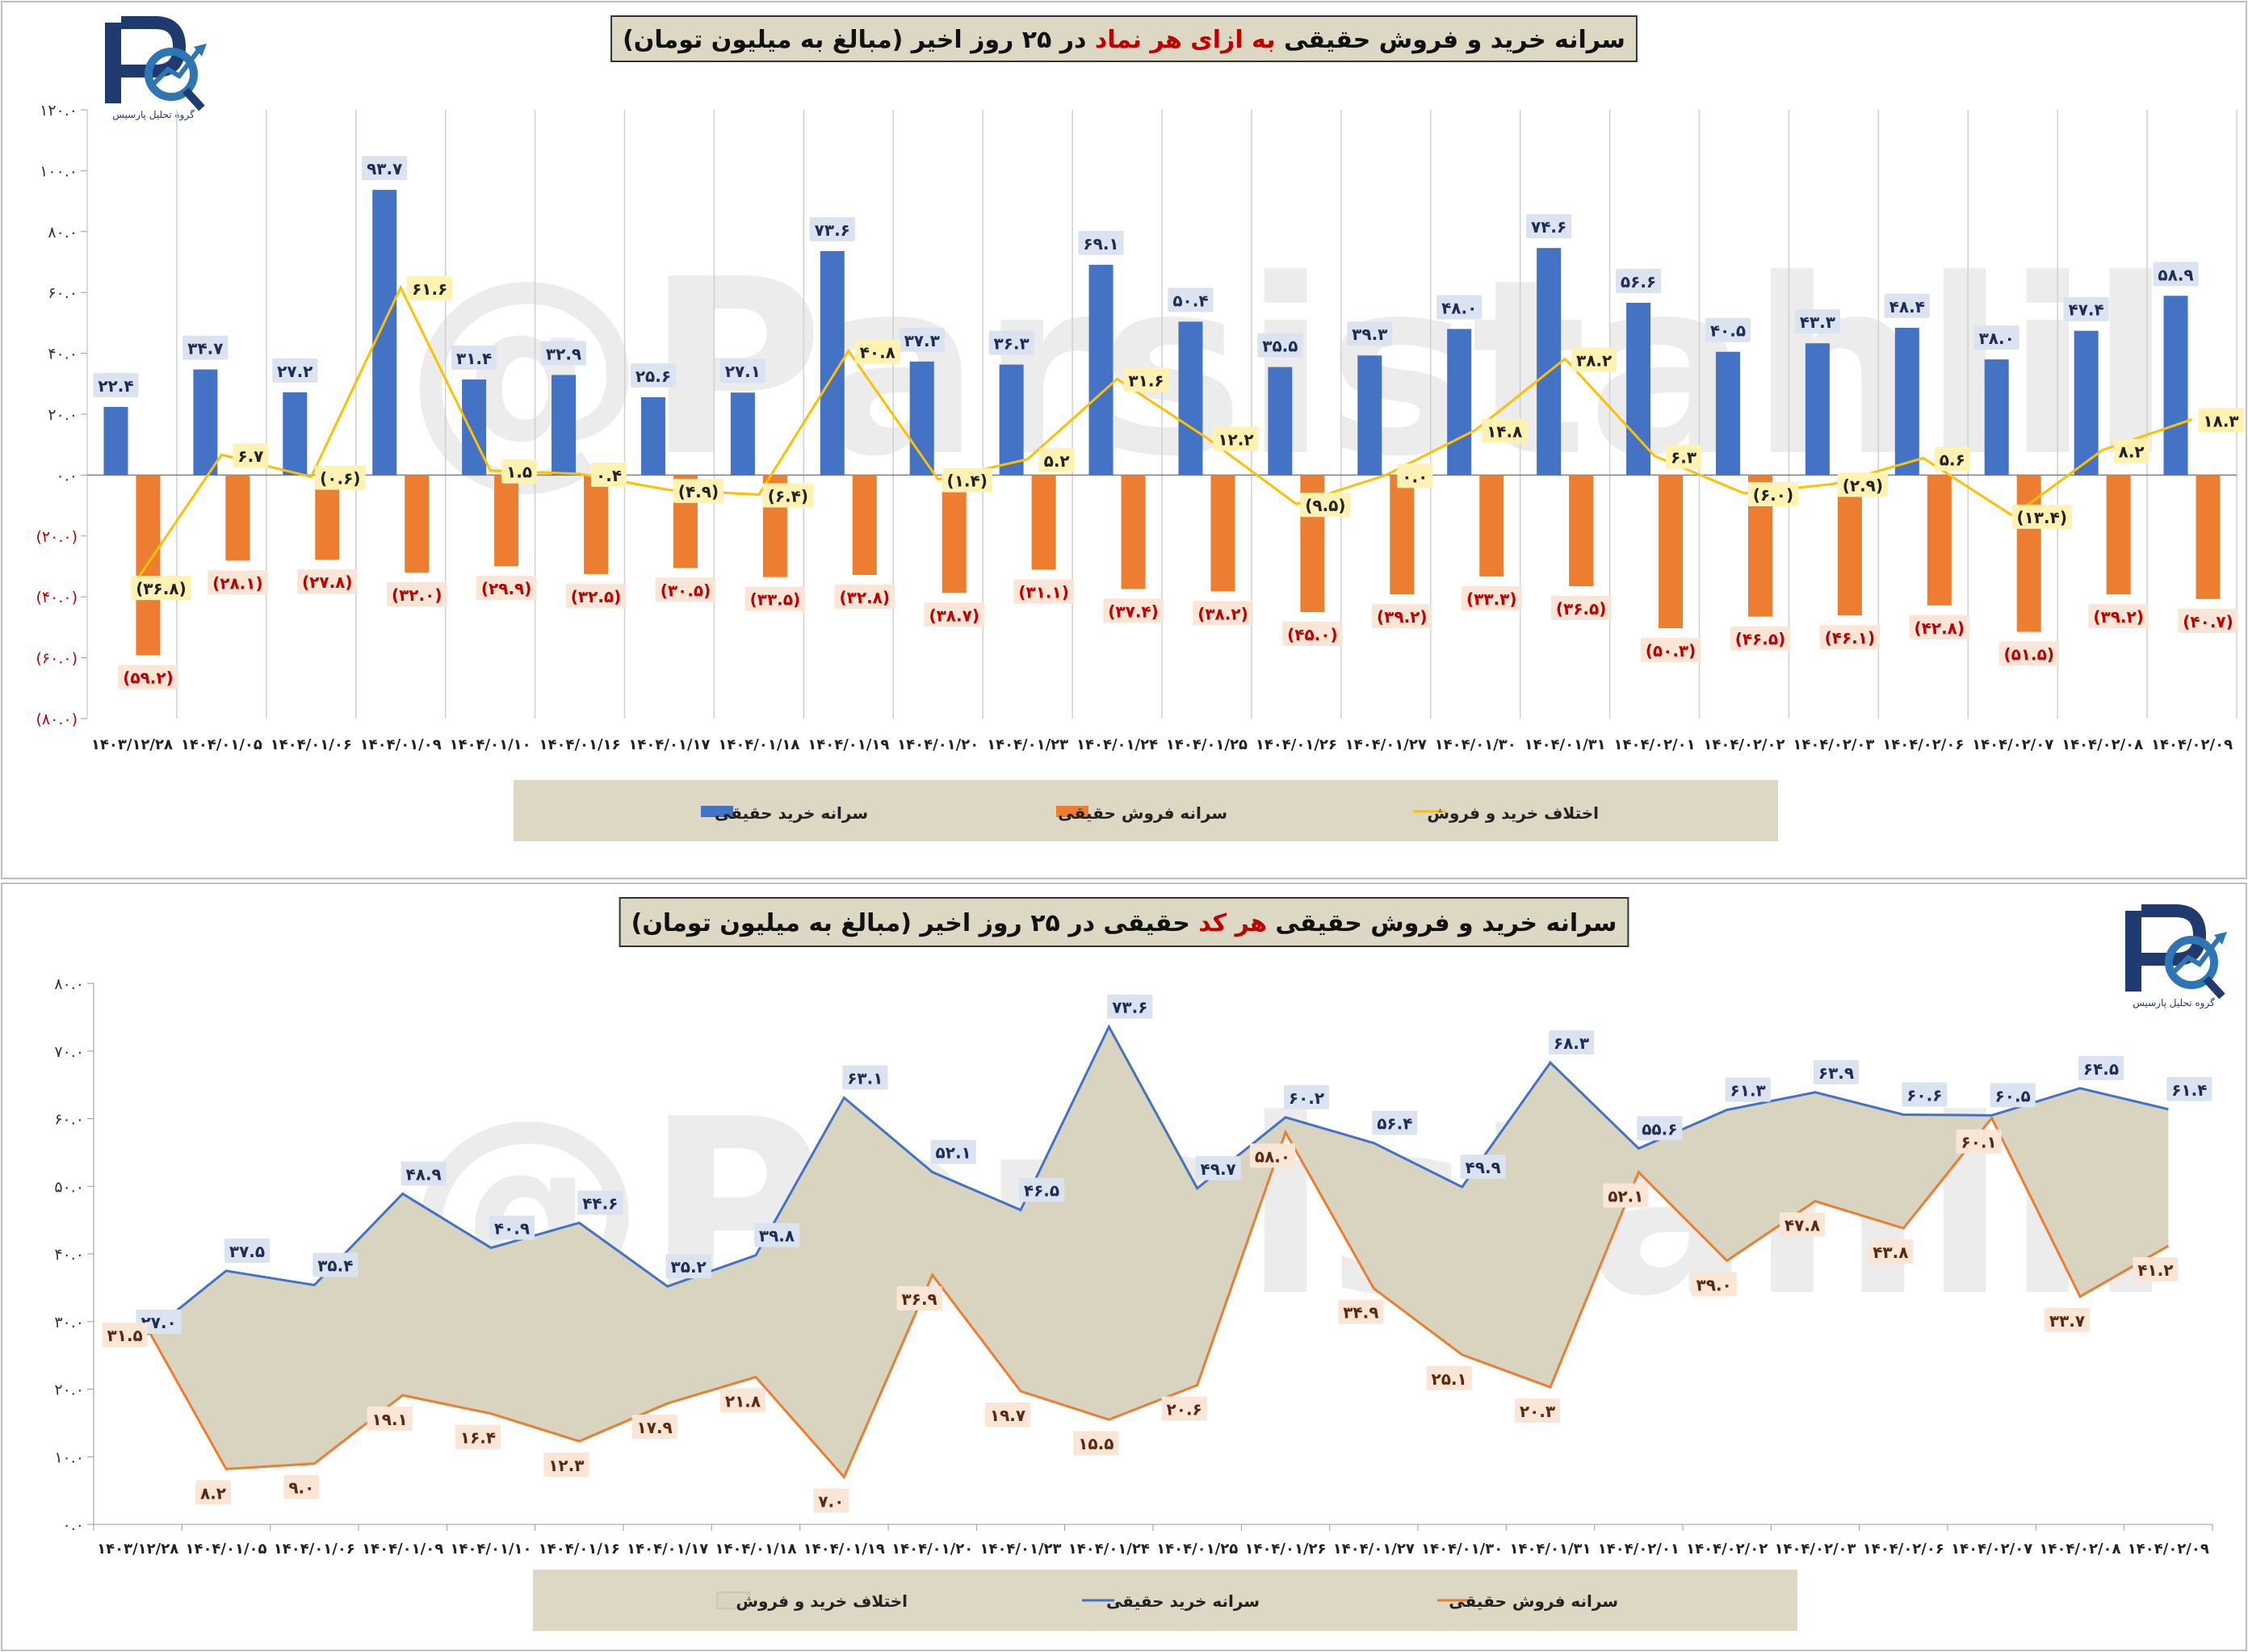 The width and height of the screenshot is (2248, 1652). I want to click on x-tick-label: ۱۴۰۴/۰۱/۳۱, so click(1566, 744).